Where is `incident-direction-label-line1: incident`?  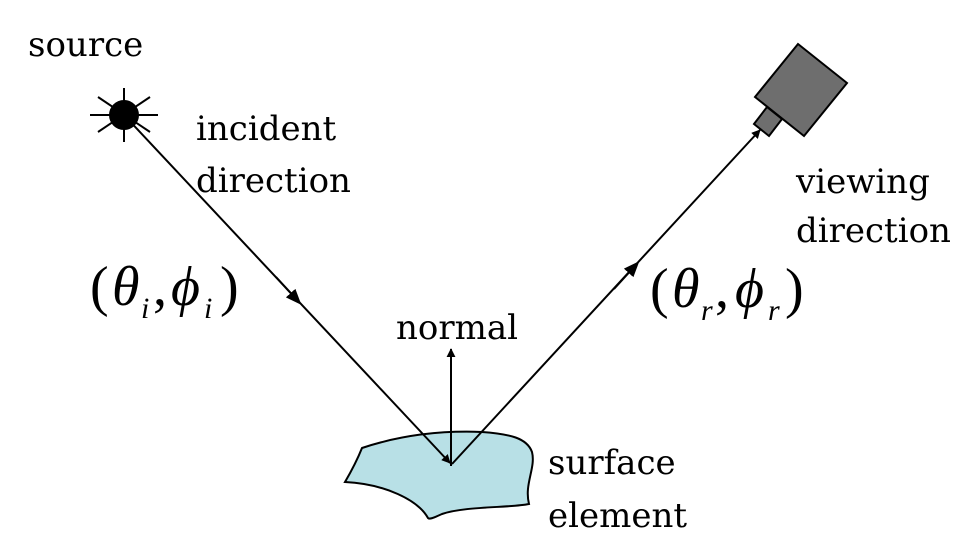
incident-direction-label-line1: incident is located at coordinates (266, 129).